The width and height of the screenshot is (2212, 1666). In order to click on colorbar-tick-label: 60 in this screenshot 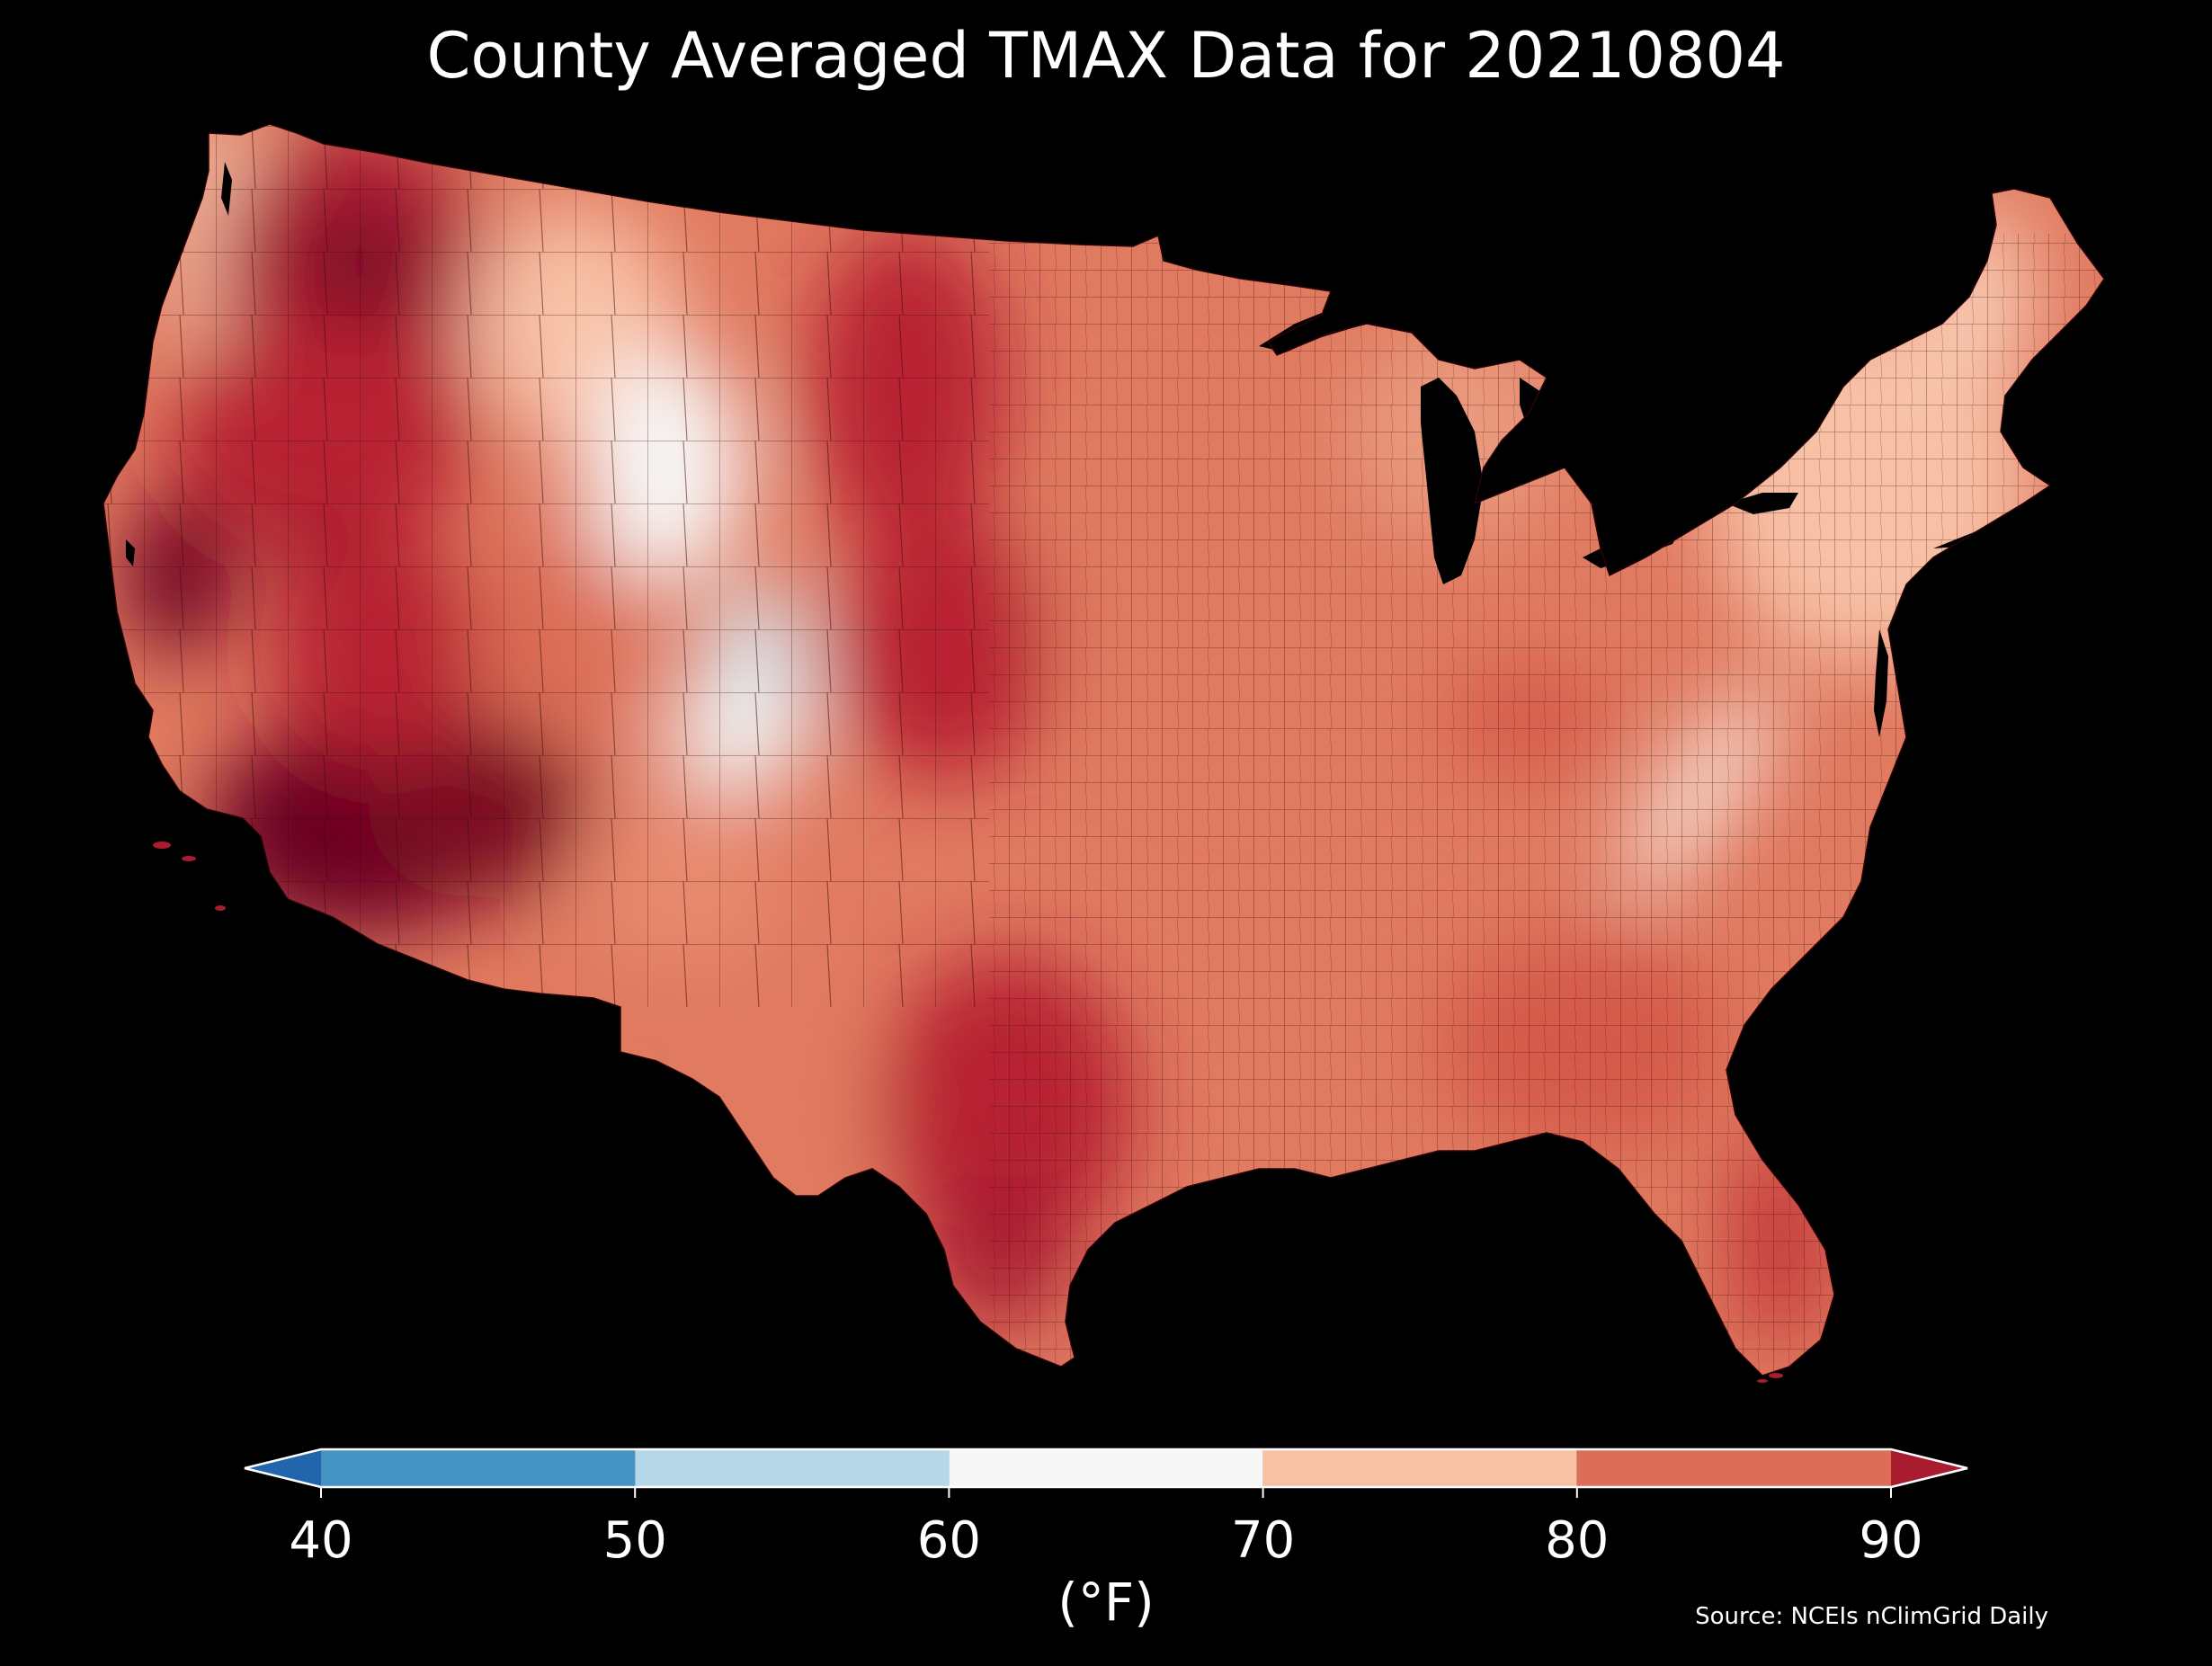, I will do `click(949, 1540)`.